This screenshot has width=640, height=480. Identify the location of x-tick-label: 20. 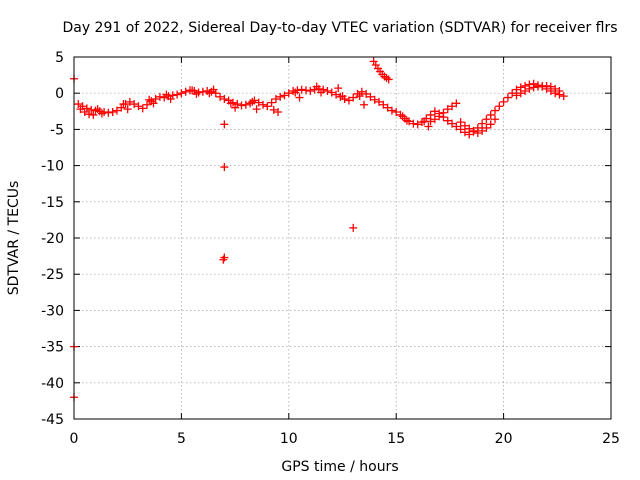
(504, 439).